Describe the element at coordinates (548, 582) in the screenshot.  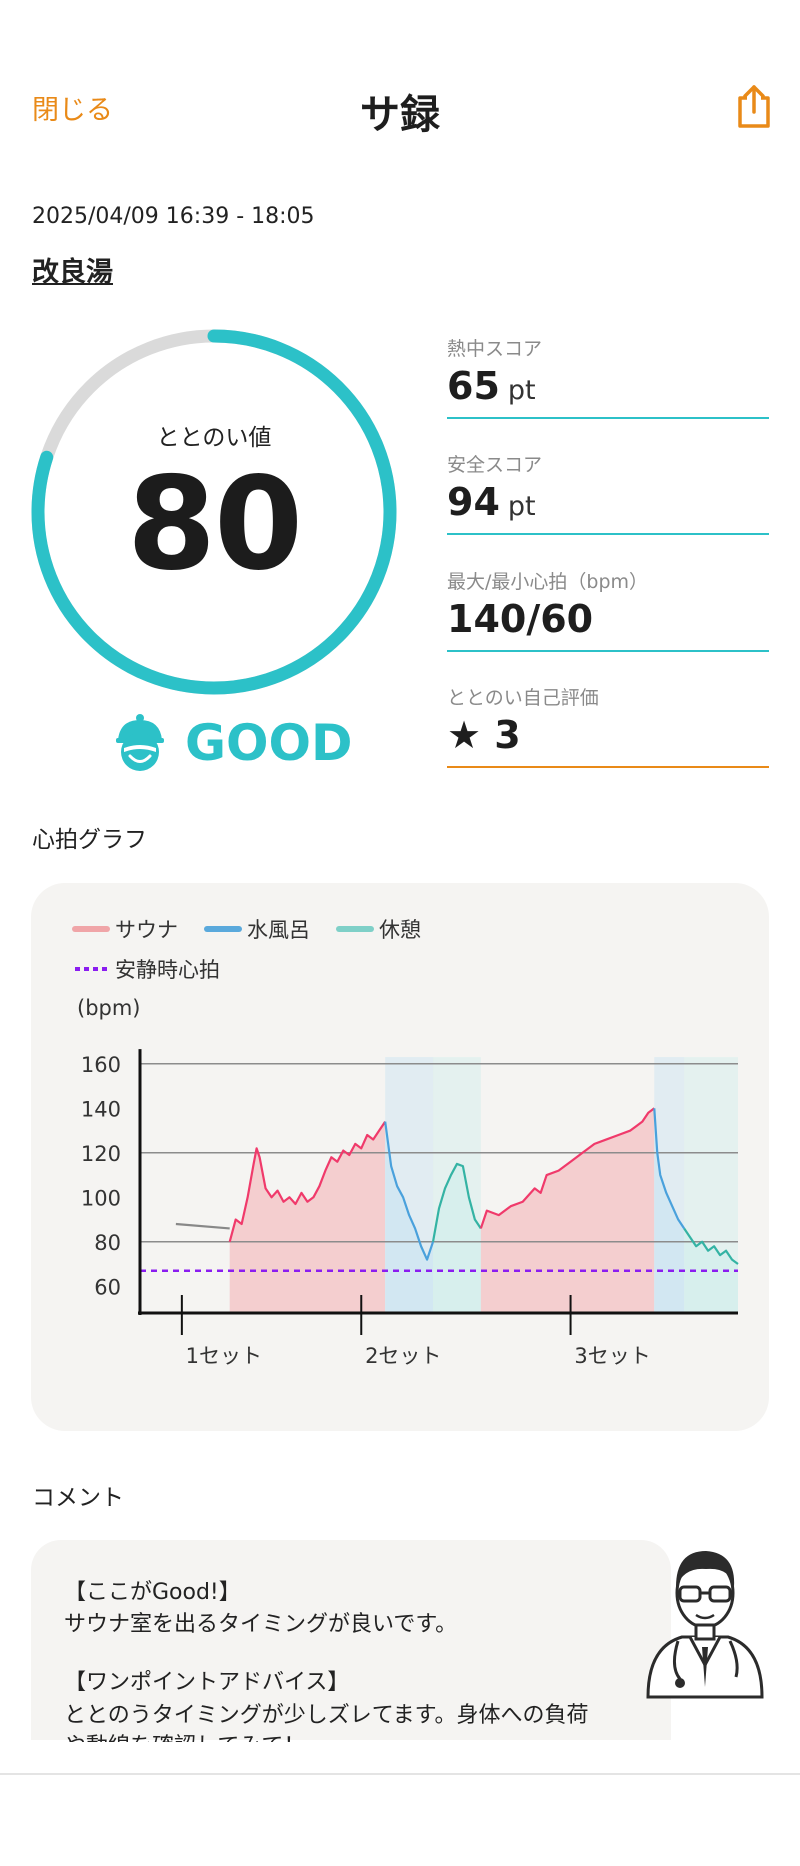
I see `heart-rate-range-label: 最大/最小心拍（bpm）` at that location.